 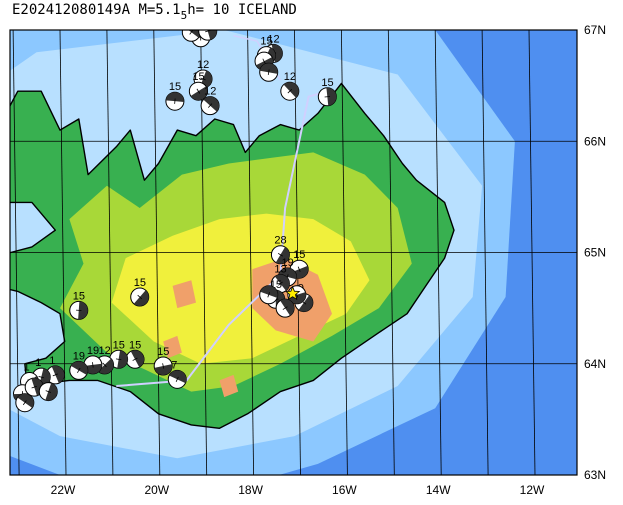 What do you see at coordinates (292, 293) in the screenshot?
I see `epicenter-star` at bounding box center [292, 293].